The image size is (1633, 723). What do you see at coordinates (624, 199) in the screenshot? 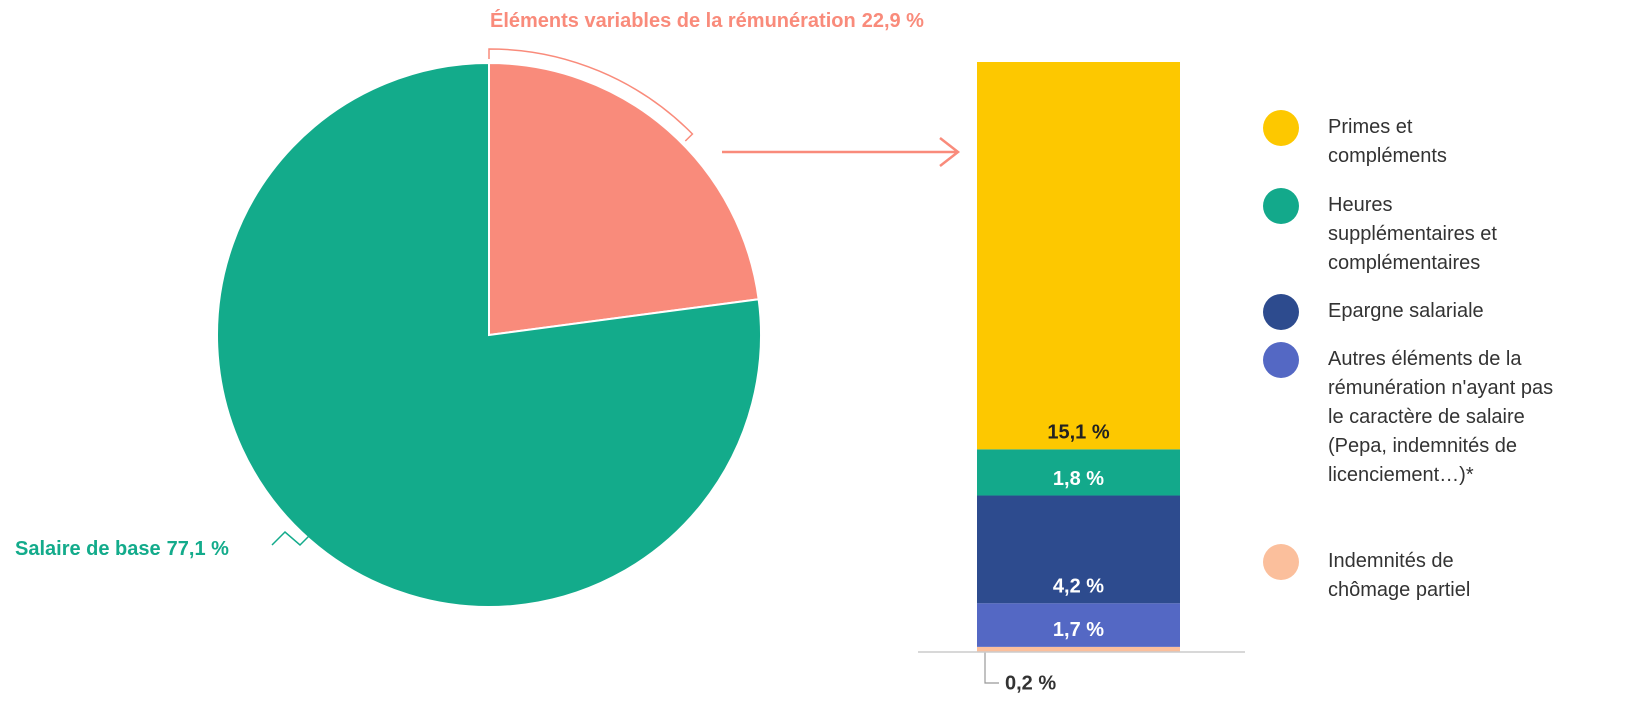
I see `pie-slice` at bounding box center [624, 199].